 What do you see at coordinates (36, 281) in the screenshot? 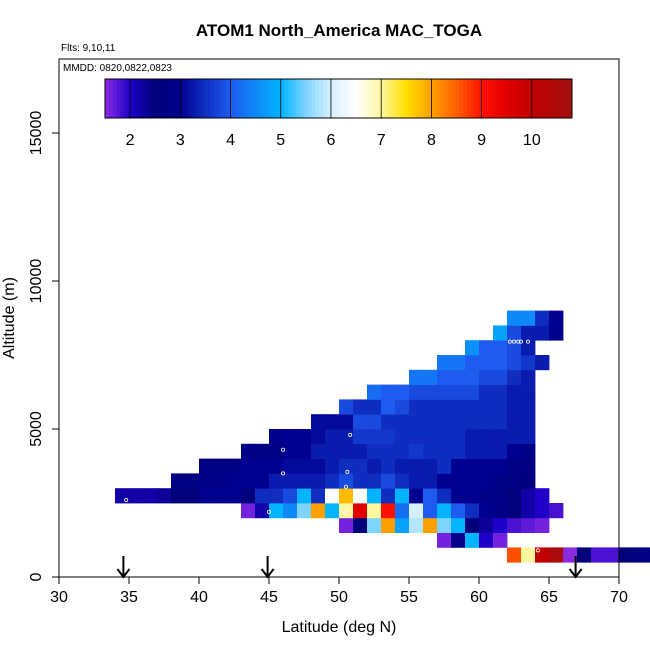
I see `y-tick-label: 10000` at bounding box center [36, 281].